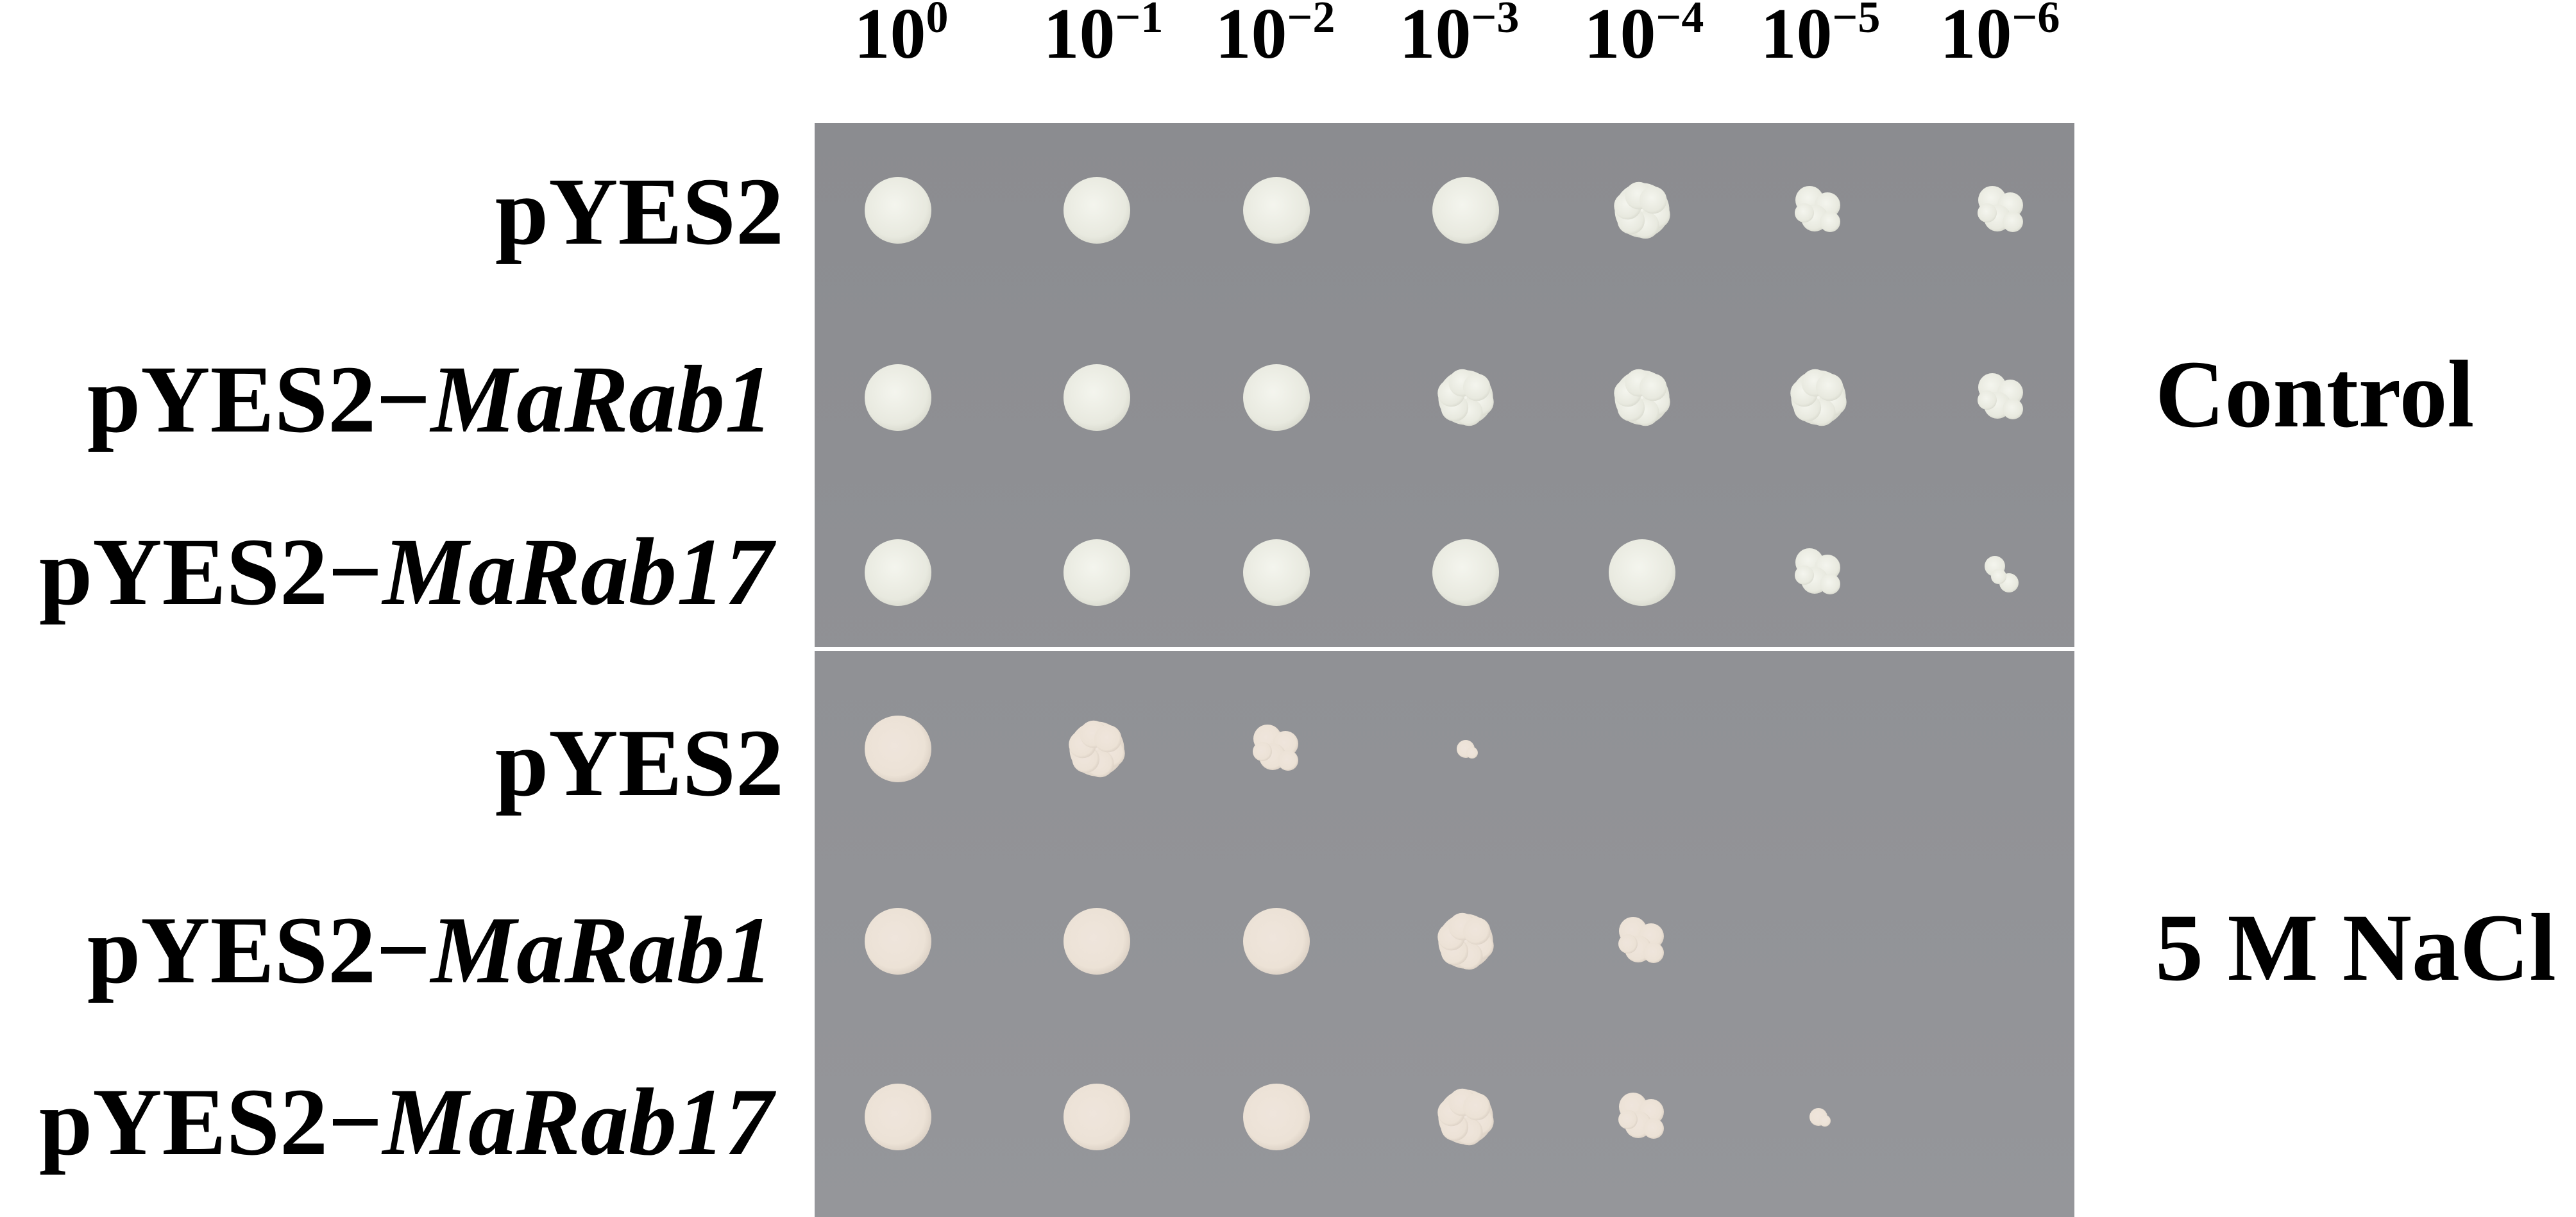 The width and height of the screenshot is (2576, 1217). What do you see at coordinates (901, 37) in the screenshot?
I see `dilution-header: 100` at bounding box center [901, 37].